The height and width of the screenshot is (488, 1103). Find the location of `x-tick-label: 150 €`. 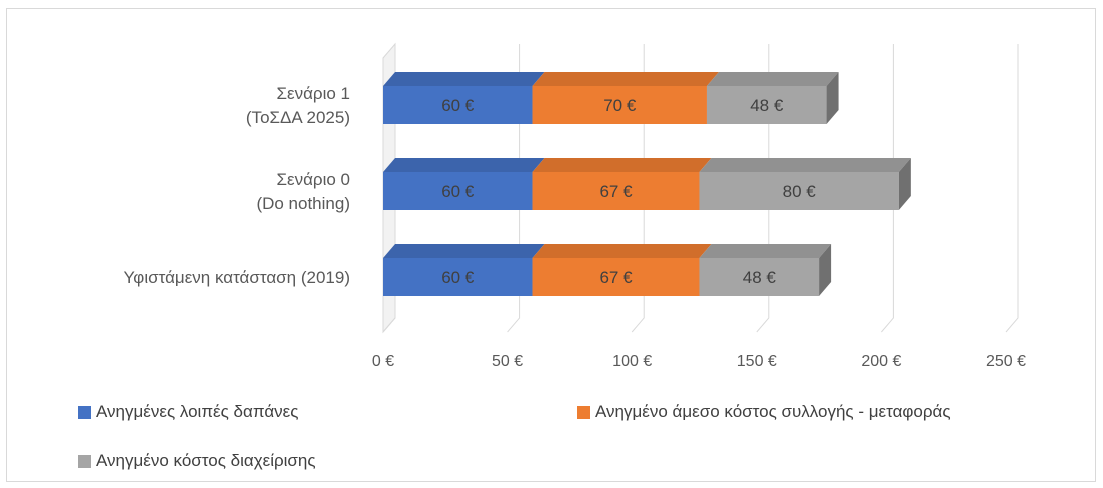

x-tick-label: 150 € is located at coordinates (757, 361).